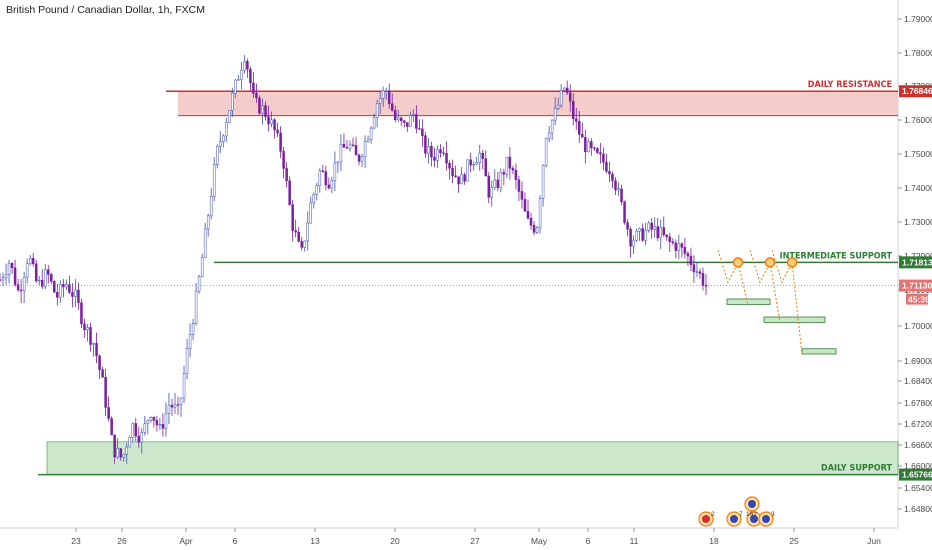 The image size is (932, 550). What do you see at coordinates (76, 541) in the screenshot?
I see `x-tick-label: 23` at bounding box center [76, 541].